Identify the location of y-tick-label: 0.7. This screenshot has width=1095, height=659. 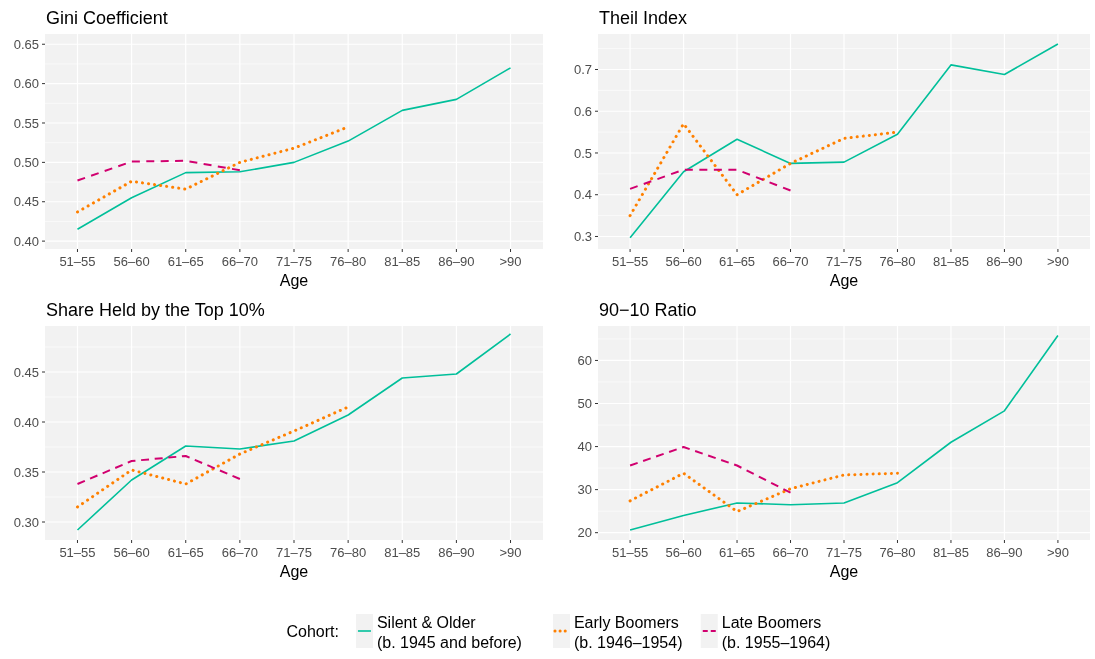
(582, 70).